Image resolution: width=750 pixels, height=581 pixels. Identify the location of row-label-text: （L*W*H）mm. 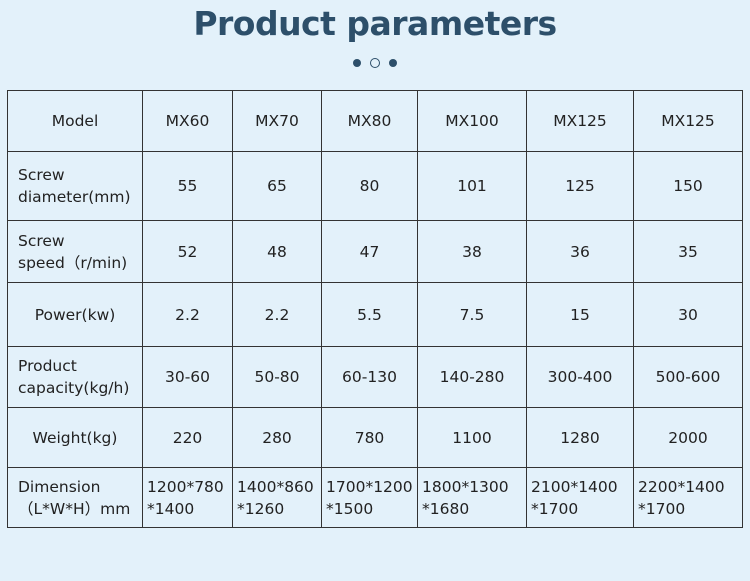
(74, 508).